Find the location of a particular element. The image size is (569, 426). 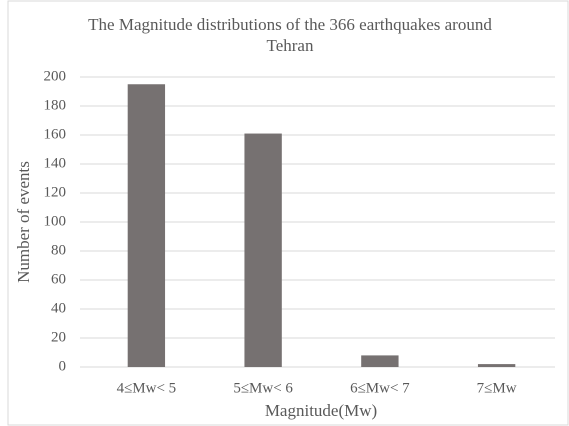

x-axis-title: Magnitude(Mw) is located at coordinates (321, 410).